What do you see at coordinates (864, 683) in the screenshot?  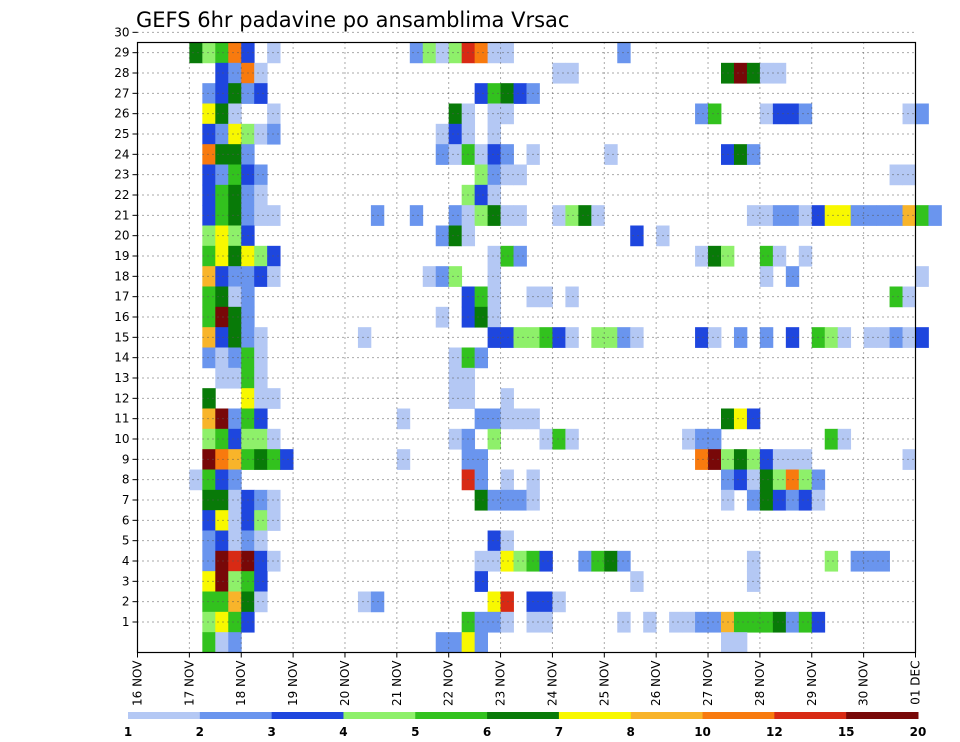 I see `x-tick-label: 30 NOV` at bounding box center [864, 683].